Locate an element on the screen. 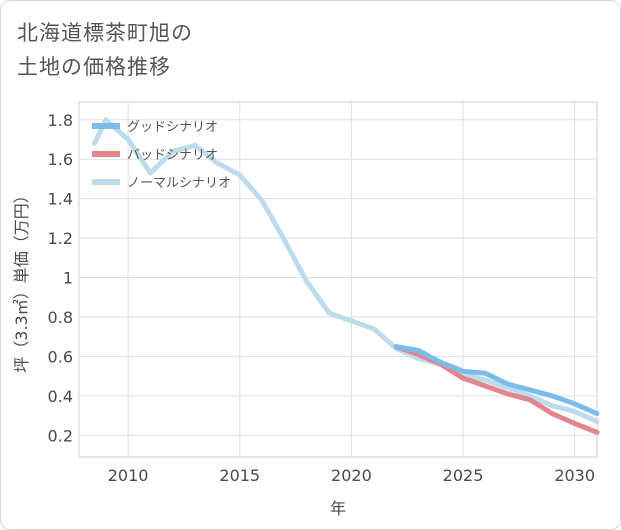  y-tick-label: 0.2 is located at coordinates (60, 435).